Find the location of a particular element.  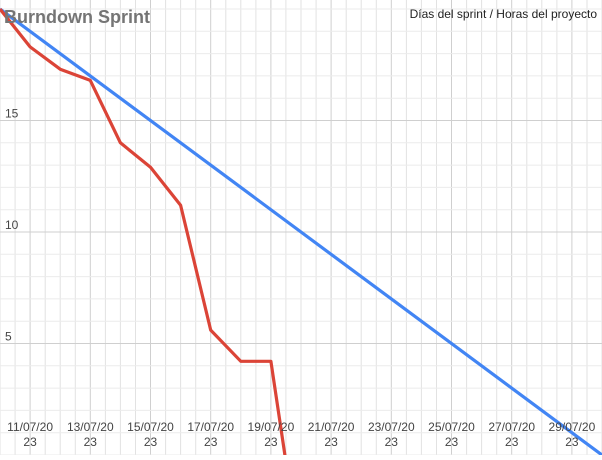

y-tick-label: 10 is located at coordinates (12, 225).